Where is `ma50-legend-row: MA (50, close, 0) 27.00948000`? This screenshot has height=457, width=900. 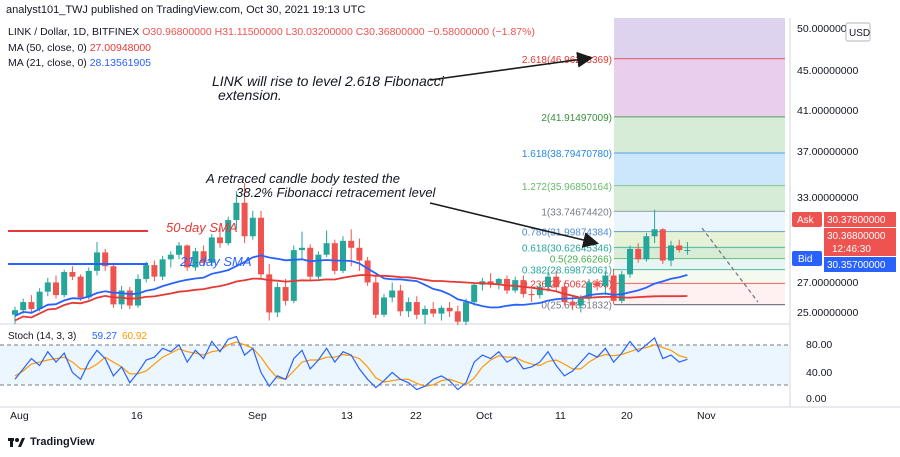 ma50-legend-row: MA (50, close, 0) 27.00948000 is located at coordinates (79, 48).